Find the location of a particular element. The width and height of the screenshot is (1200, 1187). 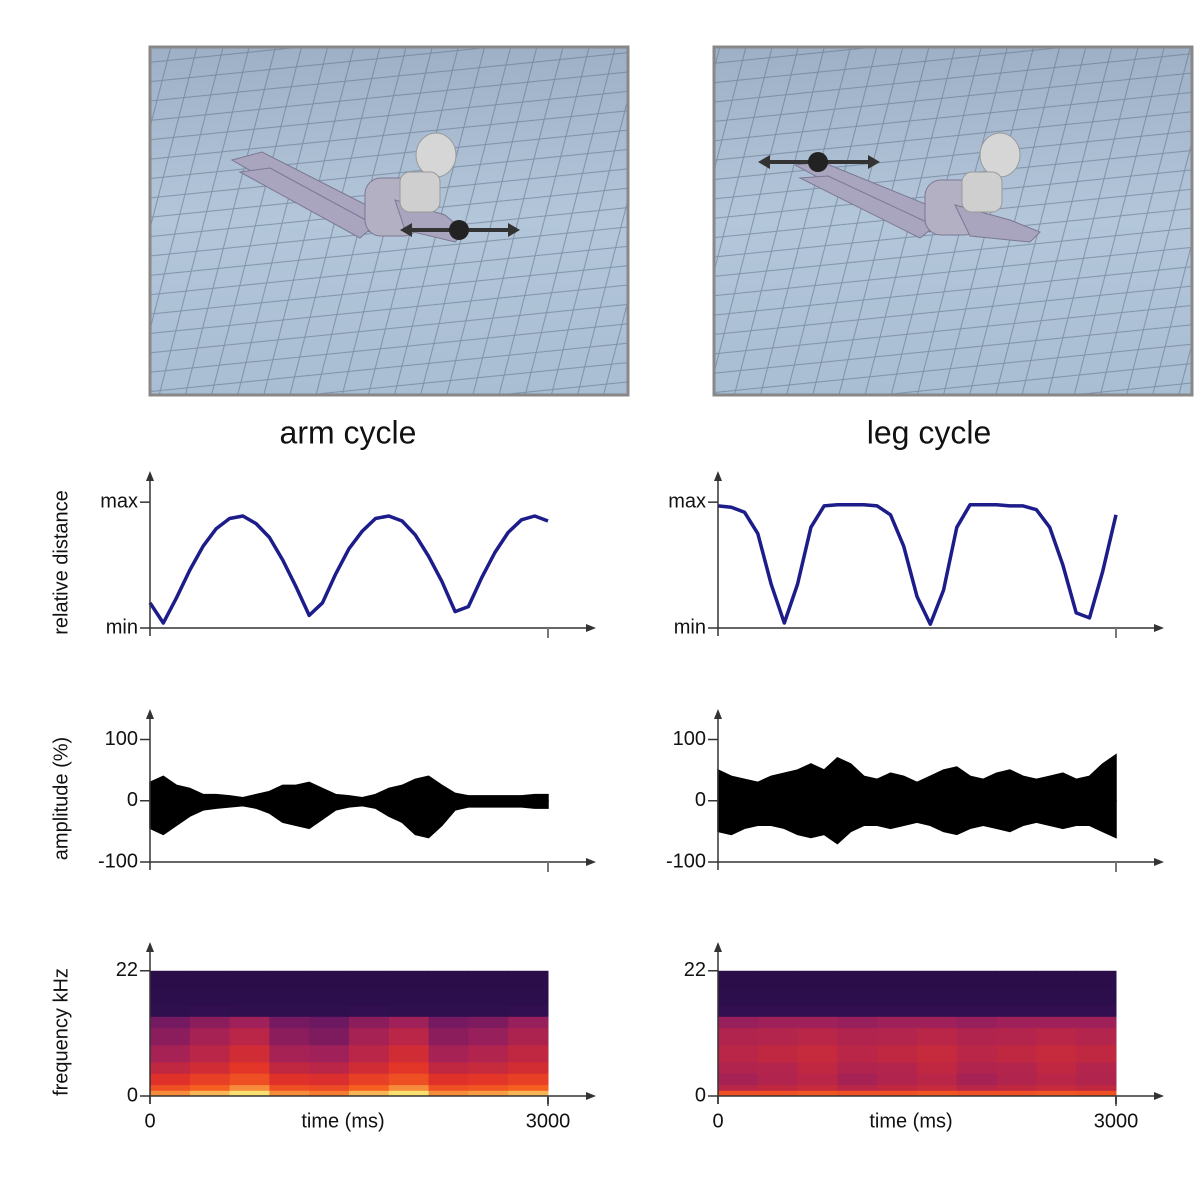

x-axis-label: time (ms) is located at coordinates (342, 1121).